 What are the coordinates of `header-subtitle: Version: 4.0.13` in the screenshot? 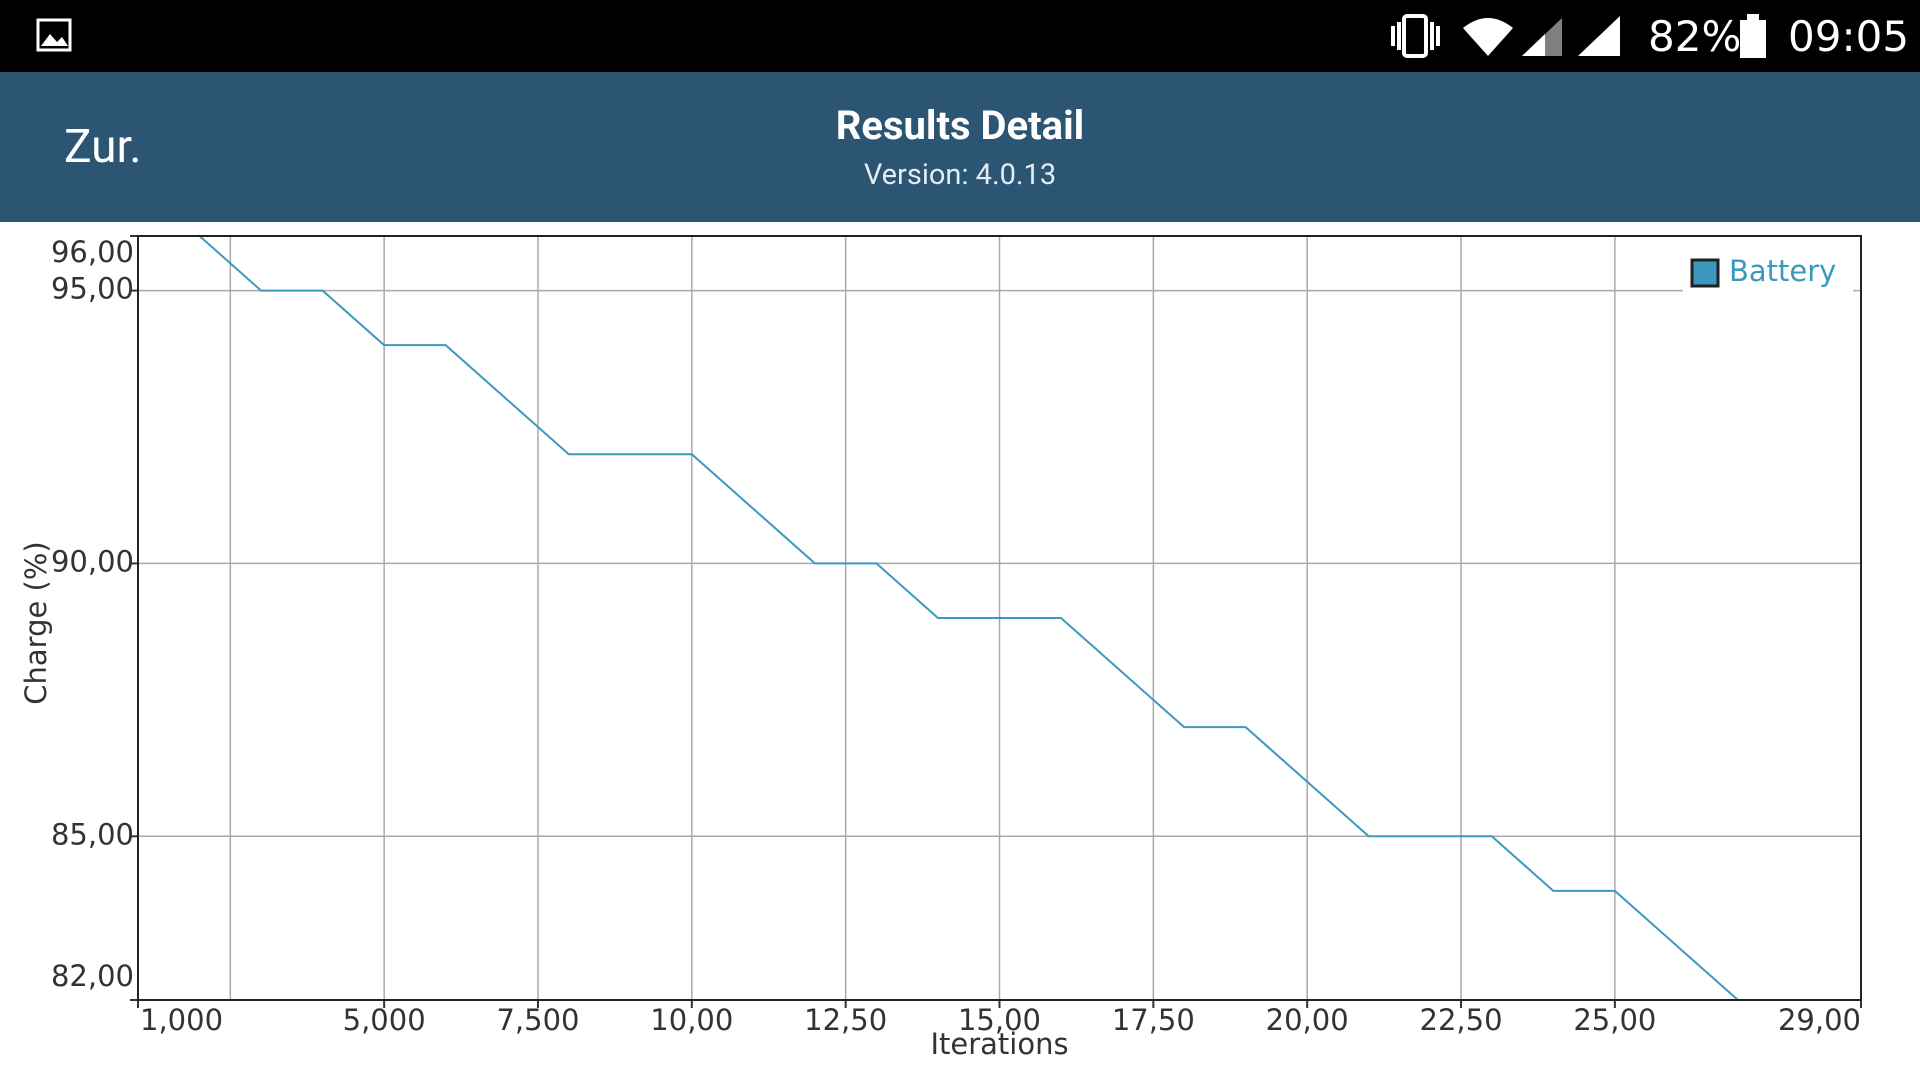 It's located at (960, 175).